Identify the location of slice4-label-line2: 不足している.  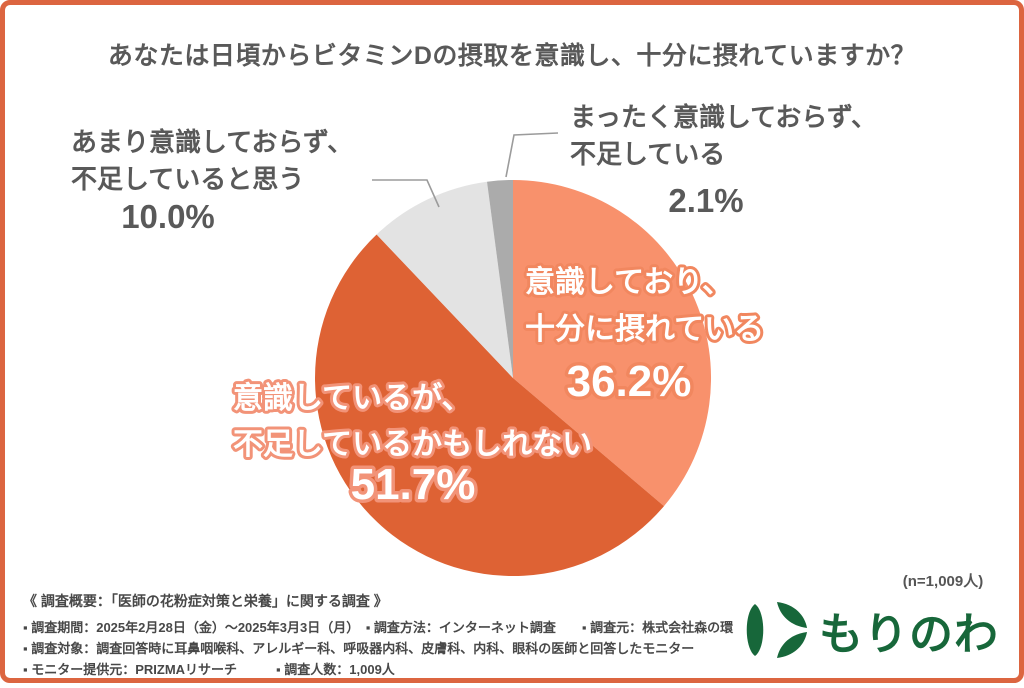
(647, 154).